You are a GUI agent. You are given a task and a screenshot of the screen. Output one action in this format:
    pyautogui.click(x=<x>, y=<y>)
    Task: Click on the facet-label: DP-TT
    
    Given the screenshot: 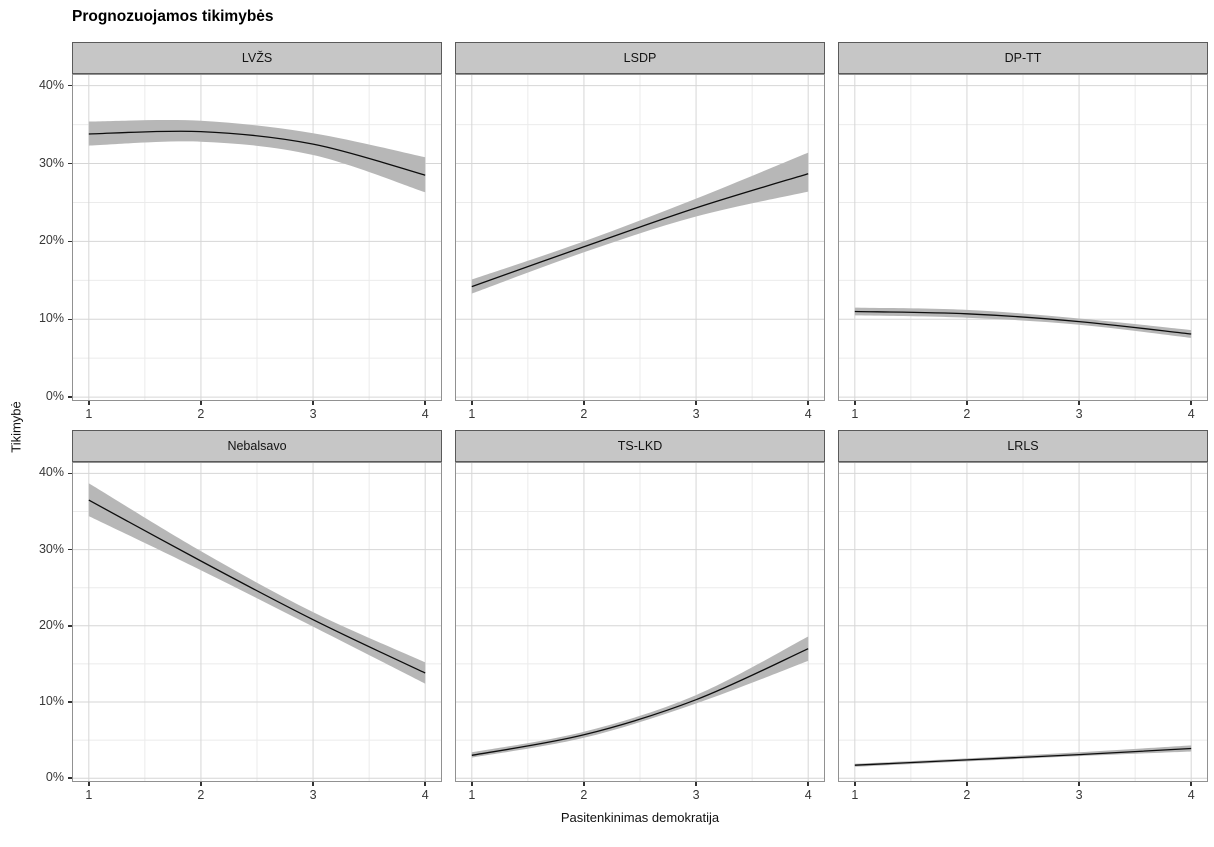 What is the action you would take?
    pyautogui.click(x=1023, y=58)
    